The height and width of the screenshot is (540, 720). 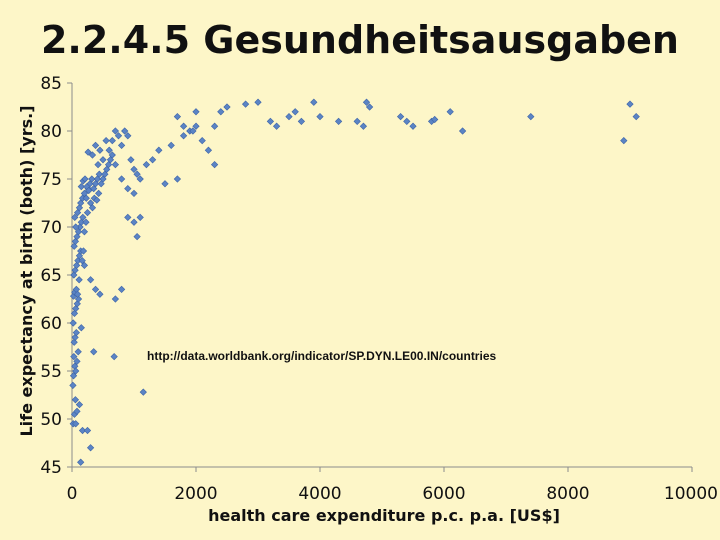 I want to click on x-tick-label: 2000, so click(x=195, y=494).